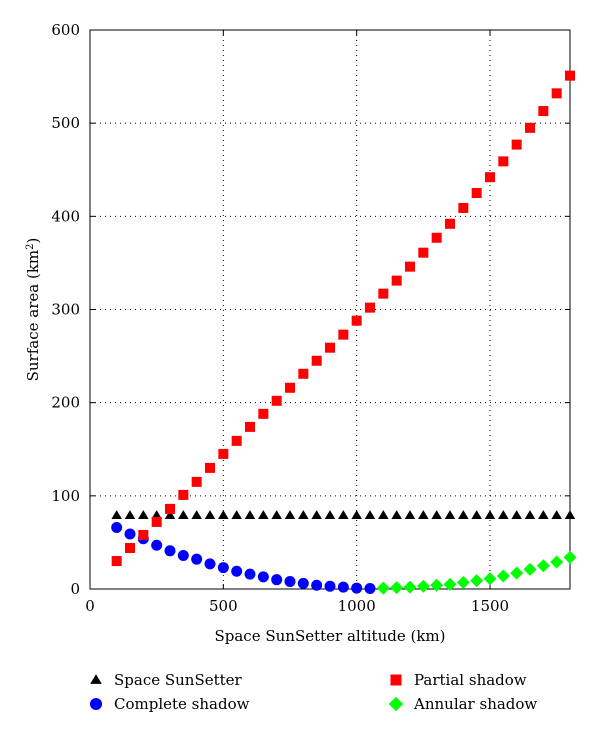 The height and width of the screenshot is (736, 600). What do you see at coordinates (357, 606) in the screenshot?
I see `x-tick-label: 1000` at bounding box center [357, 606].